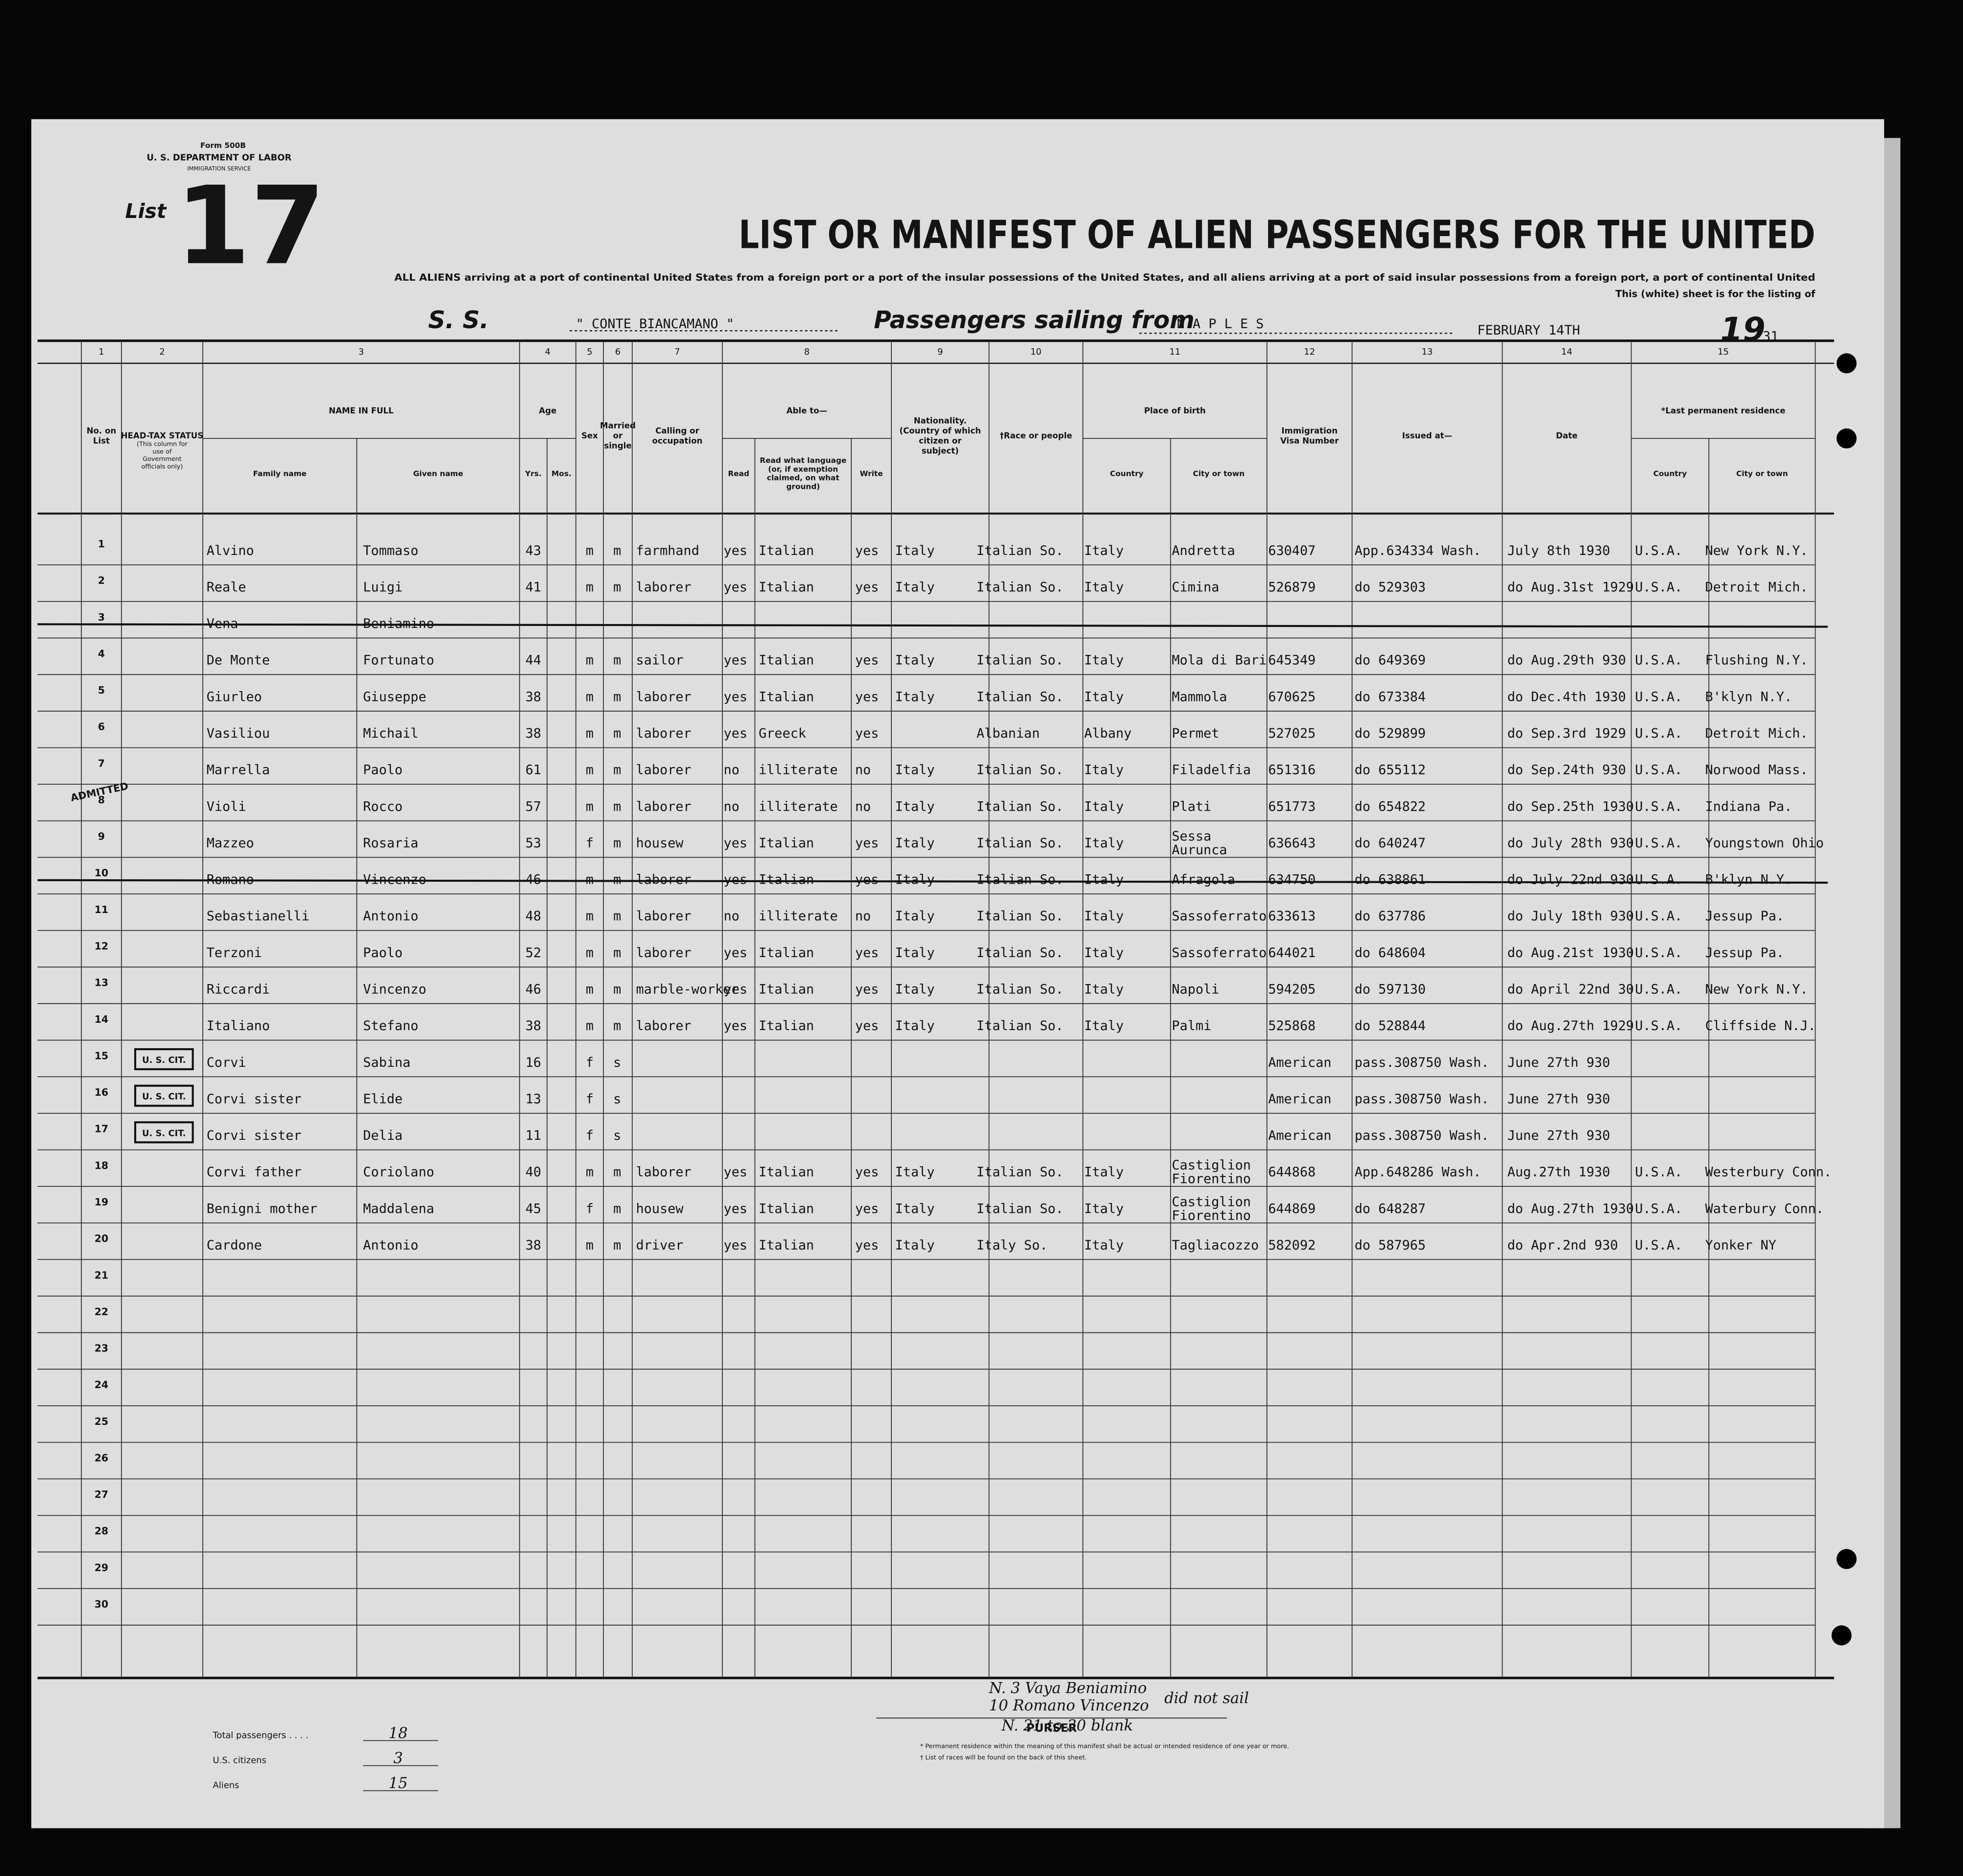  I want to click on cell-birth-city: Castiglion Fiorentino, so click(1211, 1172).